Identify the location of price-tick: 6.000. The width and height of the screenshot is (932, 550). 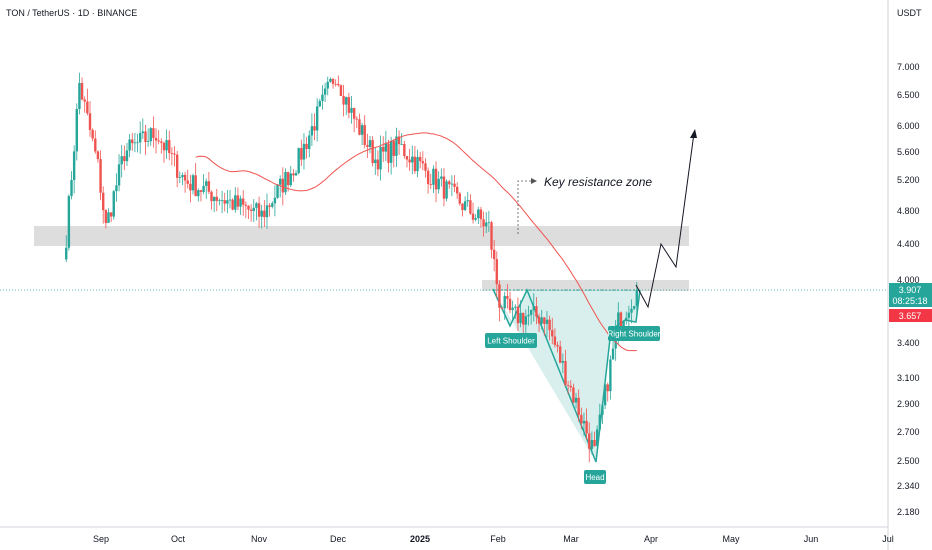
(908, 126).